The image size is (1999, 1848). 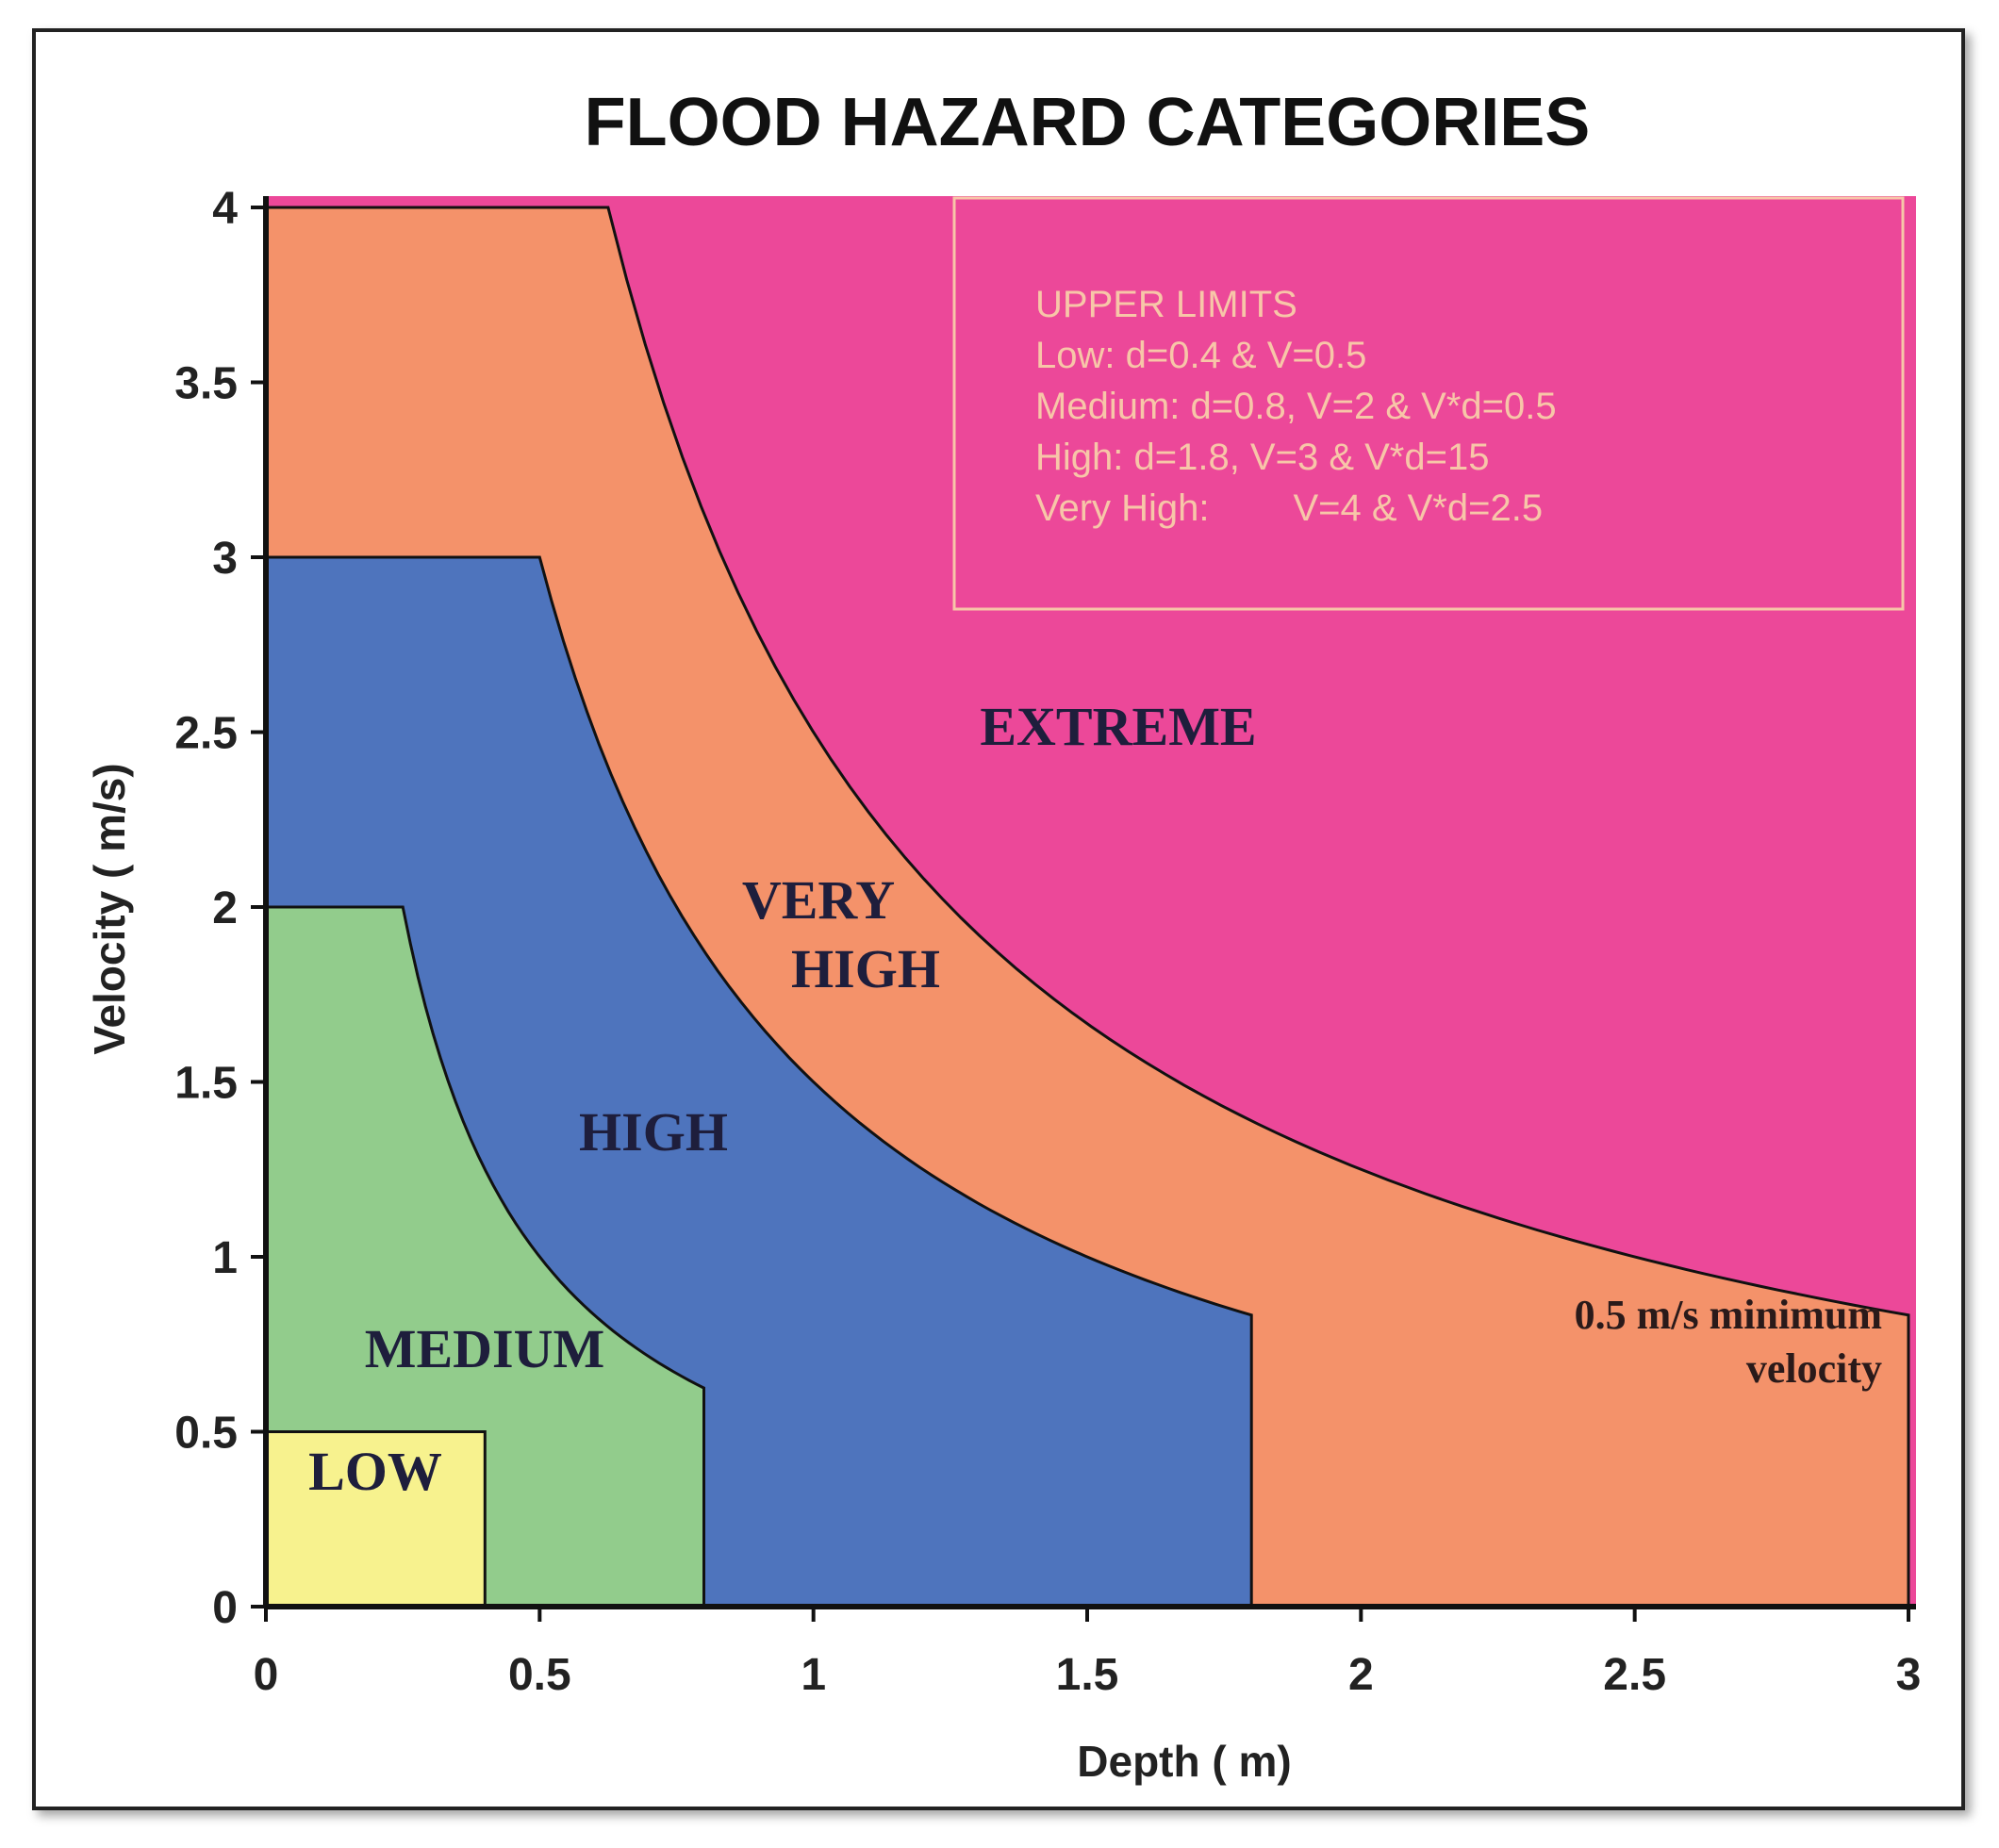 I want to click on y-tick-label: 0, so click(x=225, y=1608).